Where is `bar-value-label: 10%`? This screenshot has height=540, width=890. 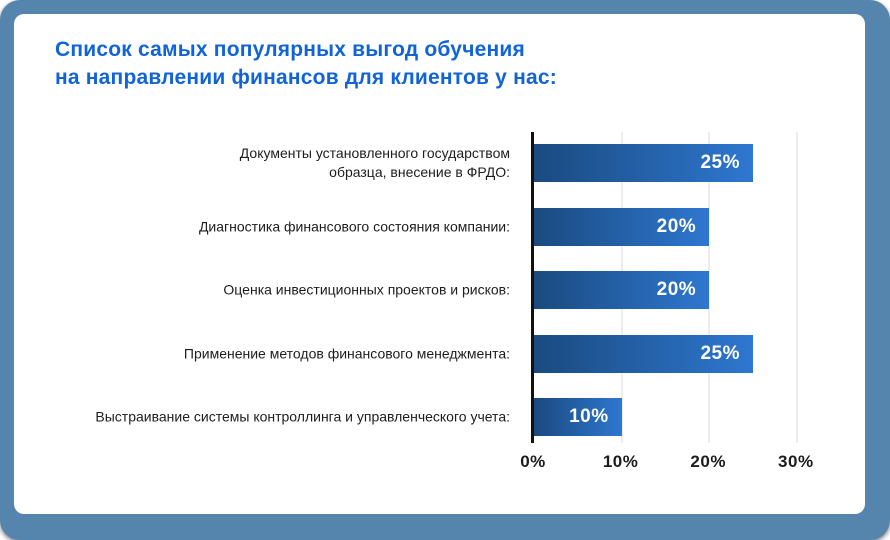
bar-value-label: 10% is located at coordinates (589, 416).